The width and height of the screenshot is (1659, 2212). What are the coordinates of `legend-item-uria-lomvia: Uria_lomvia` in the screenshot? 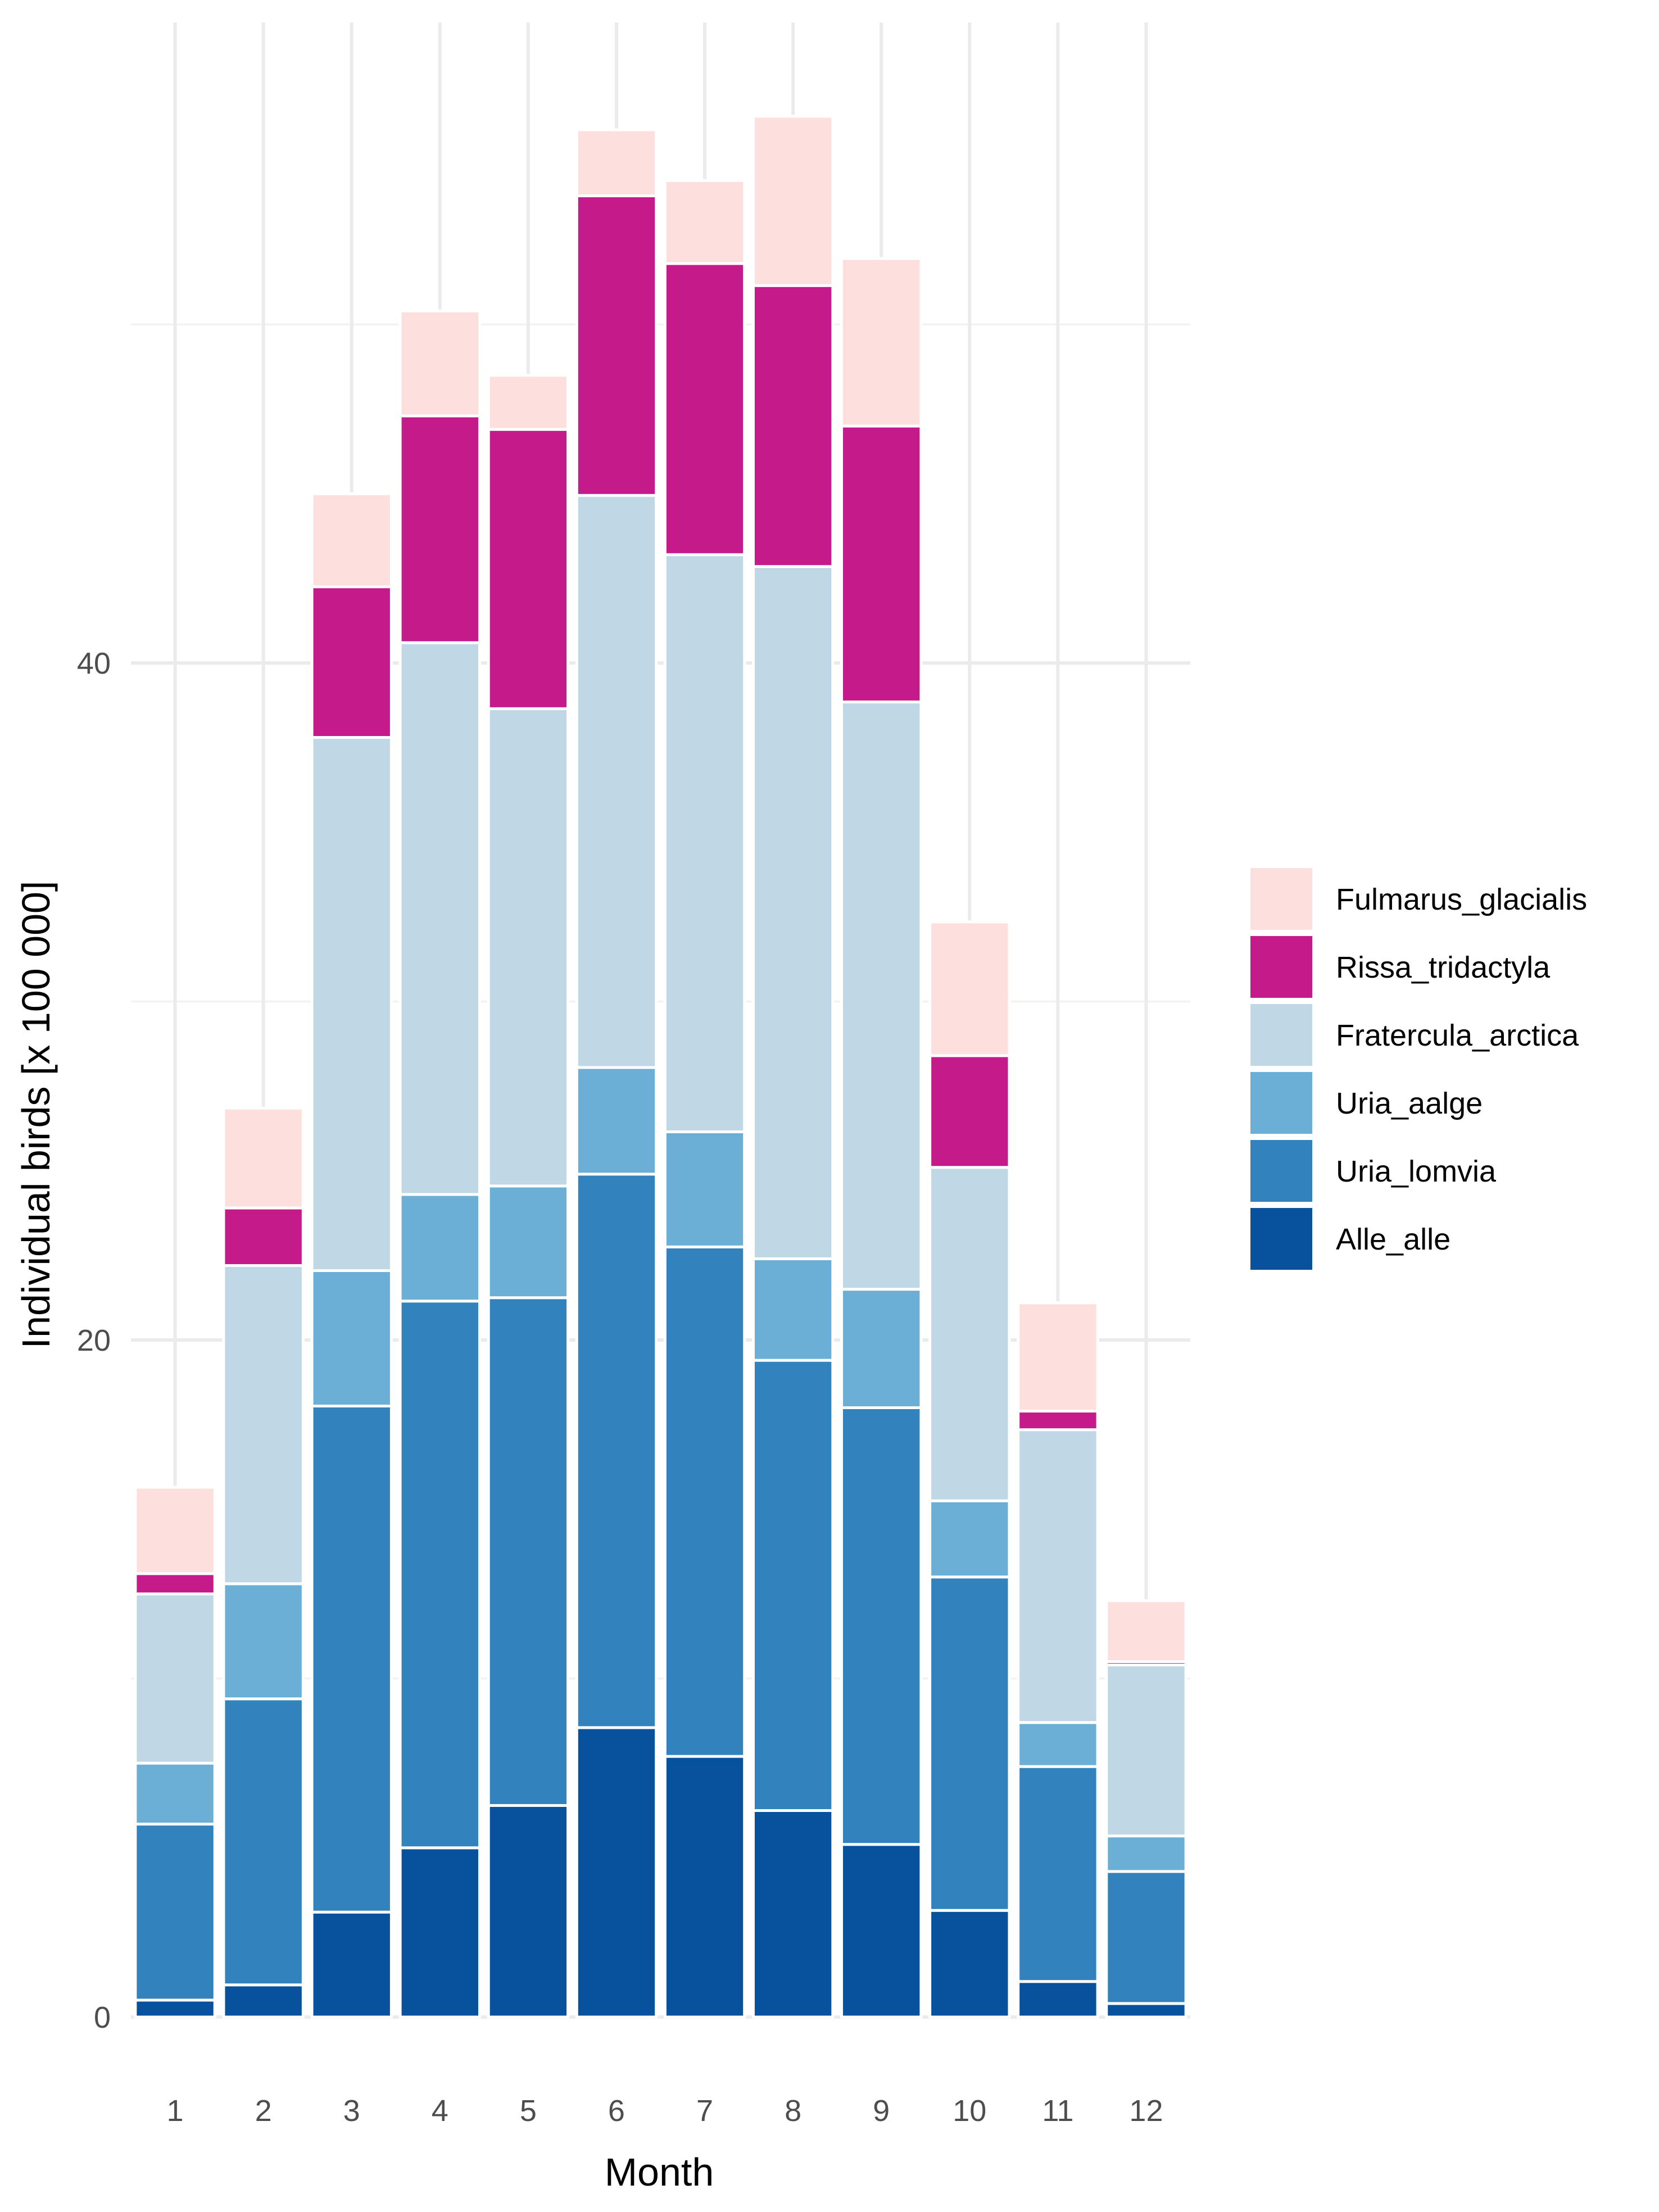 It's located at (1373, 1171).